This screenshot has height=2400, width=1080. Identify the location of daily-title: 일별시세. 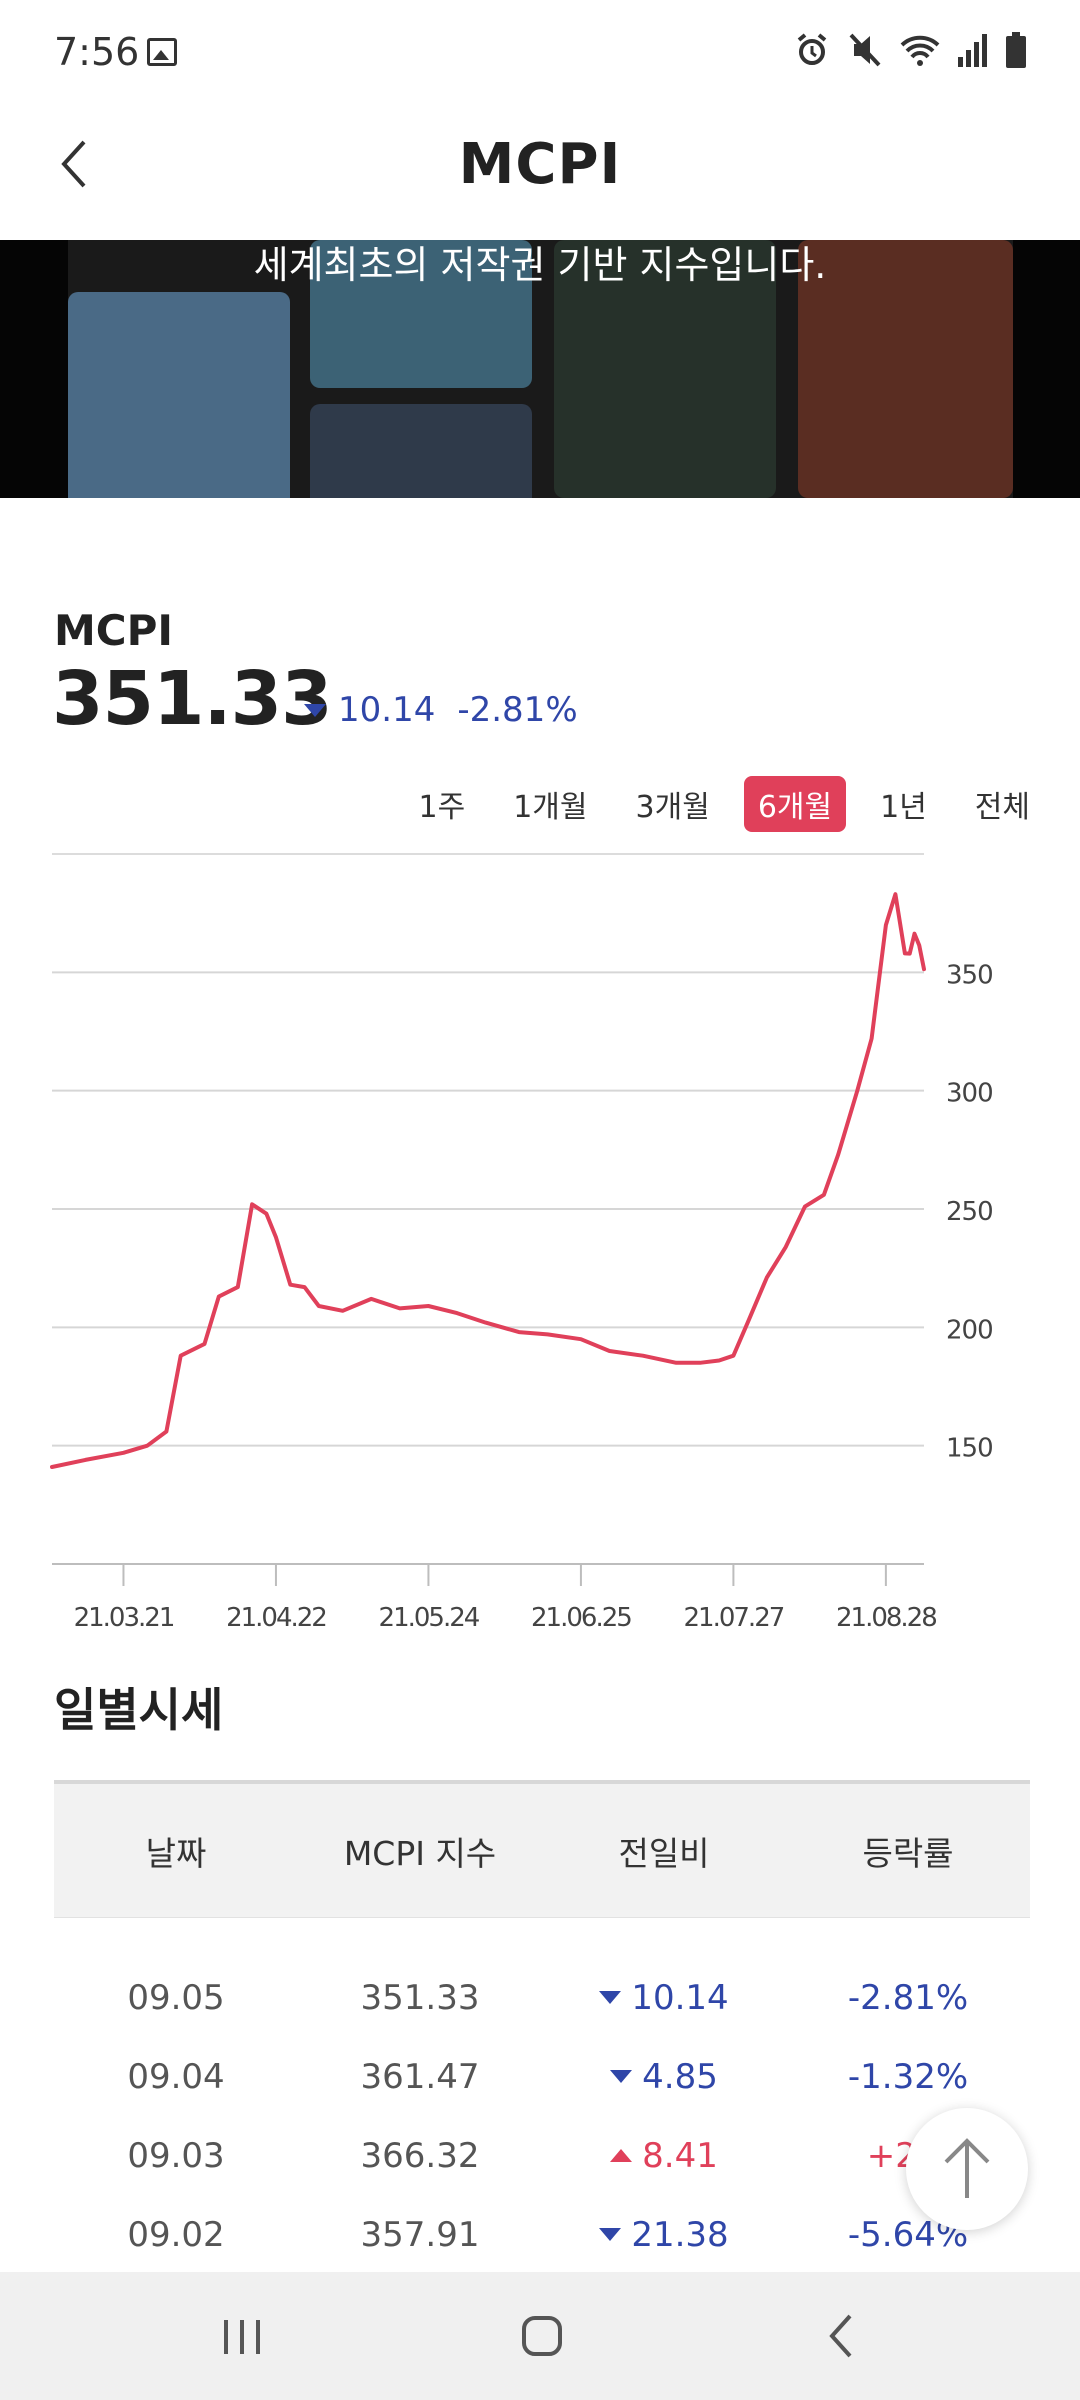
(139, 1710).